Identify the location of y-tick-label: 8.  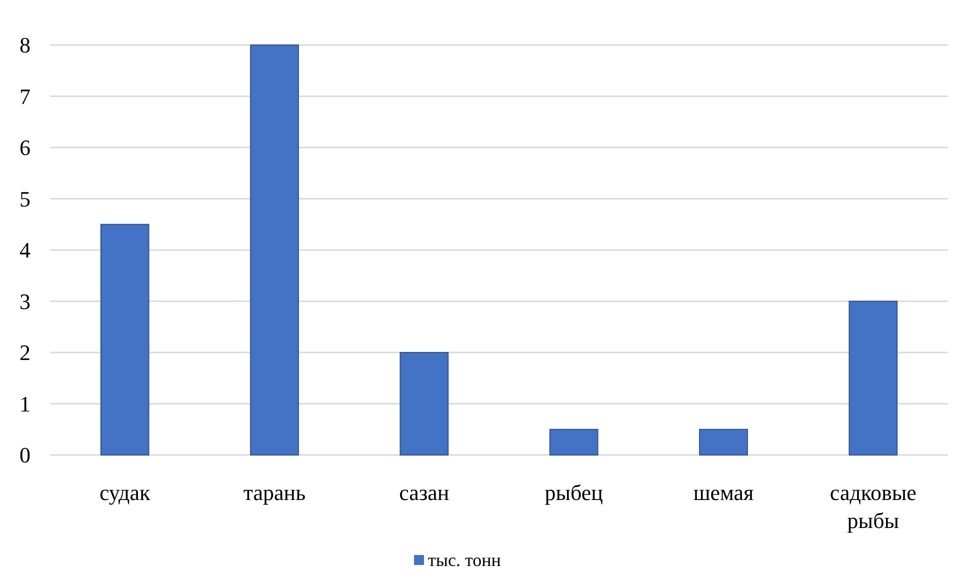
(25, 45).